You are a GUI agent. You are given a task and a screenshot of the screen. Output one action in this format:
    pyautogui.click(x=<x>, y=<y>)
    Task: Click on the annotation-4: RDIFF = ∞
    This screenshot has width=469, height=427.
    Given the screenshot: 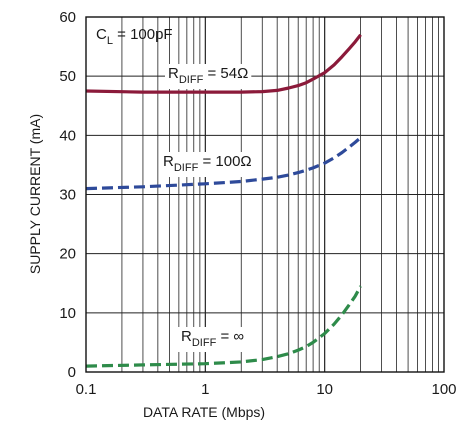 What is the action you would take?
    pyautogui.click(x=213, y=339)
    